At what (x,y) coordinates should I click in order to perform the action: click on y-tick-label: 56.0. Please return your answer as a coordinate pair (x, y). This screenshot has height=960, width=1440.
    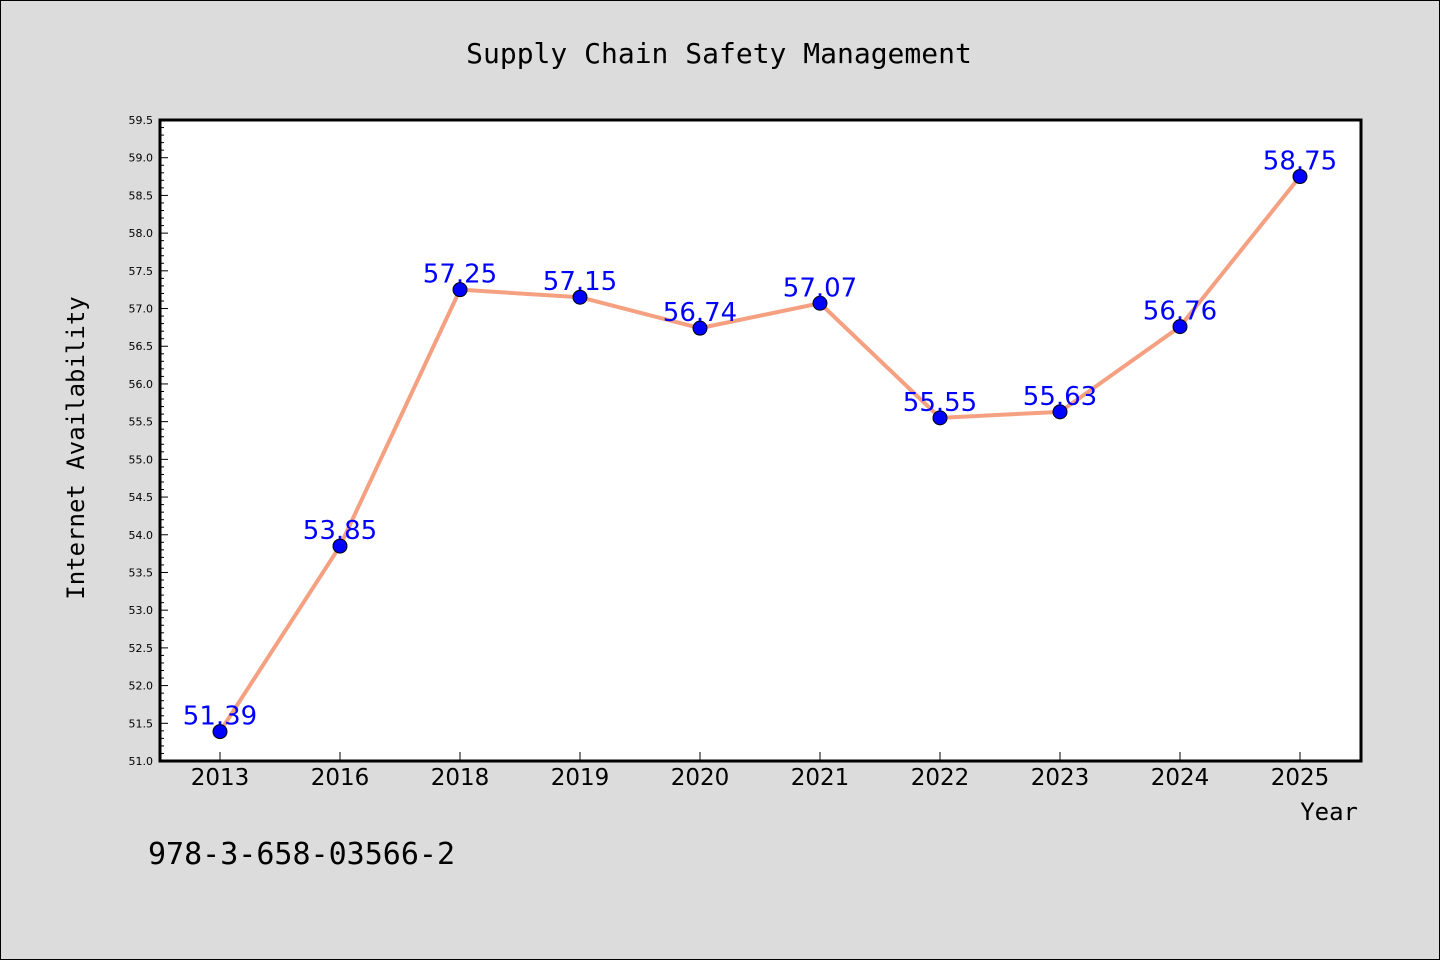
    Looking at the image, I should click on (141, 384).